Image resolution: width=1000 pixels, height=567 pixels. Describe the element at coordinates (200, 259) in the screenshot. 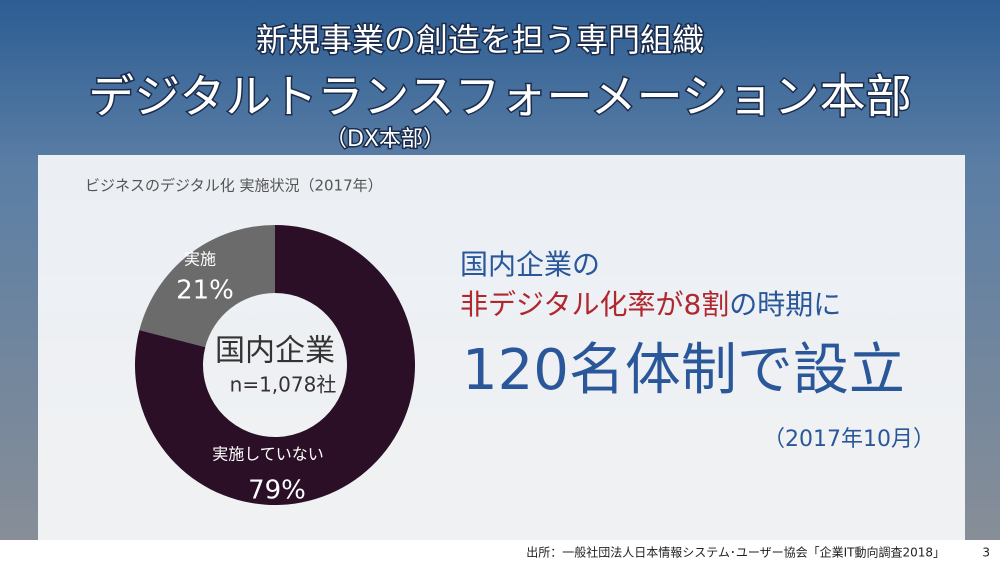

I see `slice-category: 実施` at that location.